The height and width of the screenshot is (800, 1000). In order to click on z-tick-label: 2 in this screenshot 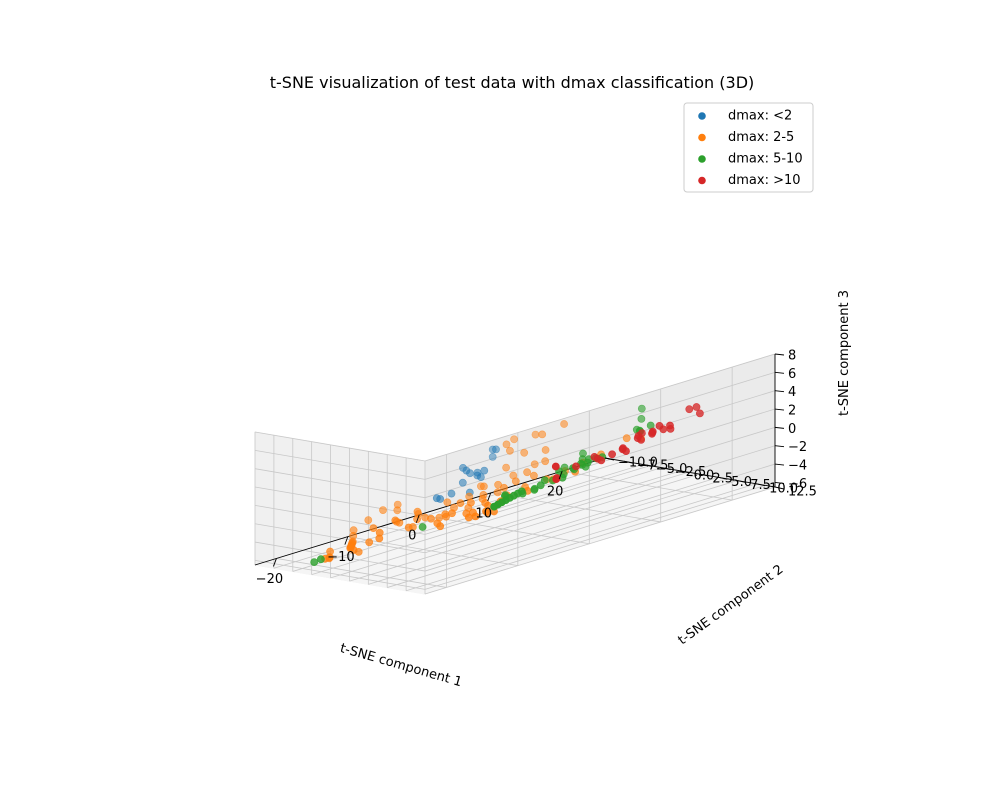, I will do `click(792, 411)`.